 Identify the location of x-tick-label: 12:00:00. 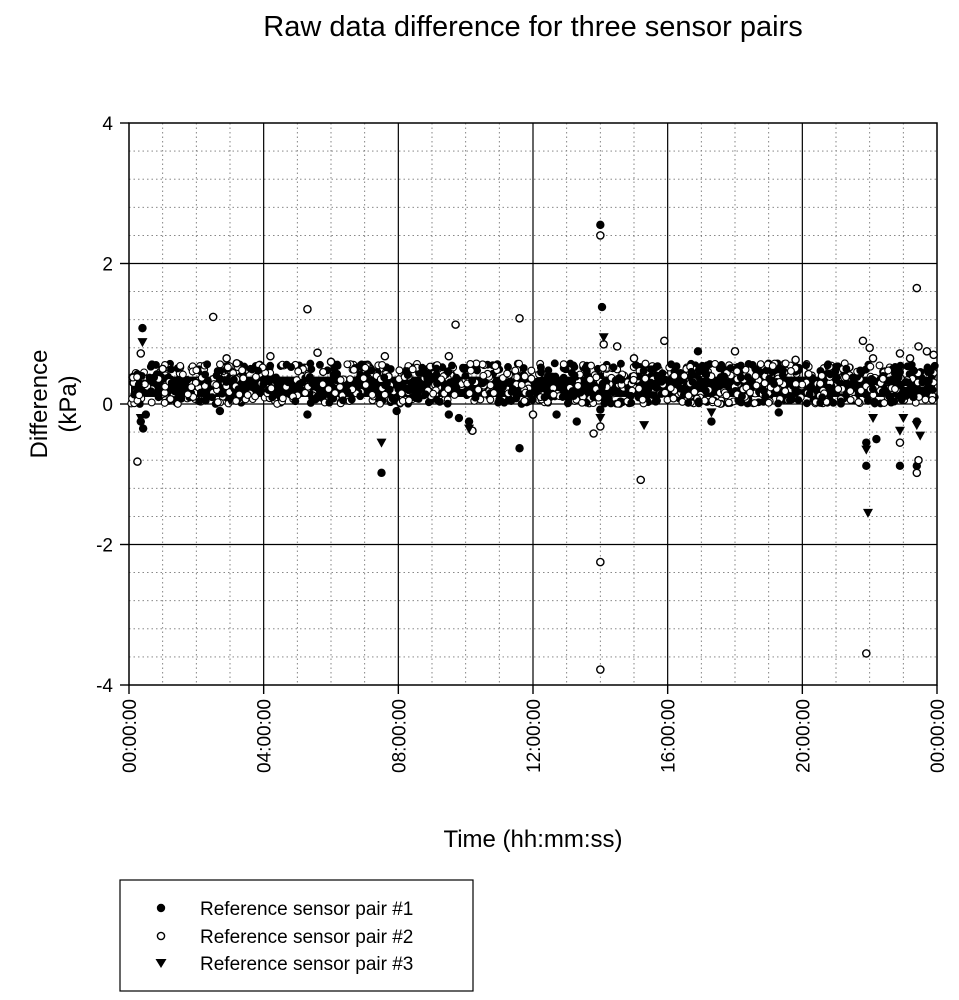
(534, 736).